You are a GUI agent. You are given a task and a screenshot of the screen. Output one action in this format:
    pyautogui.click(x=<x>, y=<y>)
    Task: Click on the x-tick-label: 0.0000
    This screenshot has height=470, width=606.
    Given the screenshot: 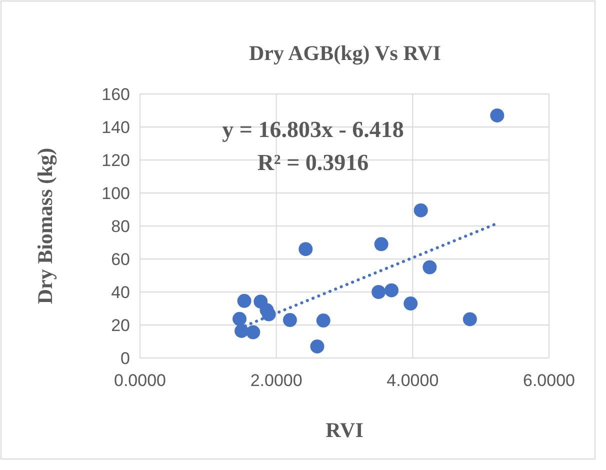 What is the action you would take?
    pyautogui.click(x=140, y=380)
    